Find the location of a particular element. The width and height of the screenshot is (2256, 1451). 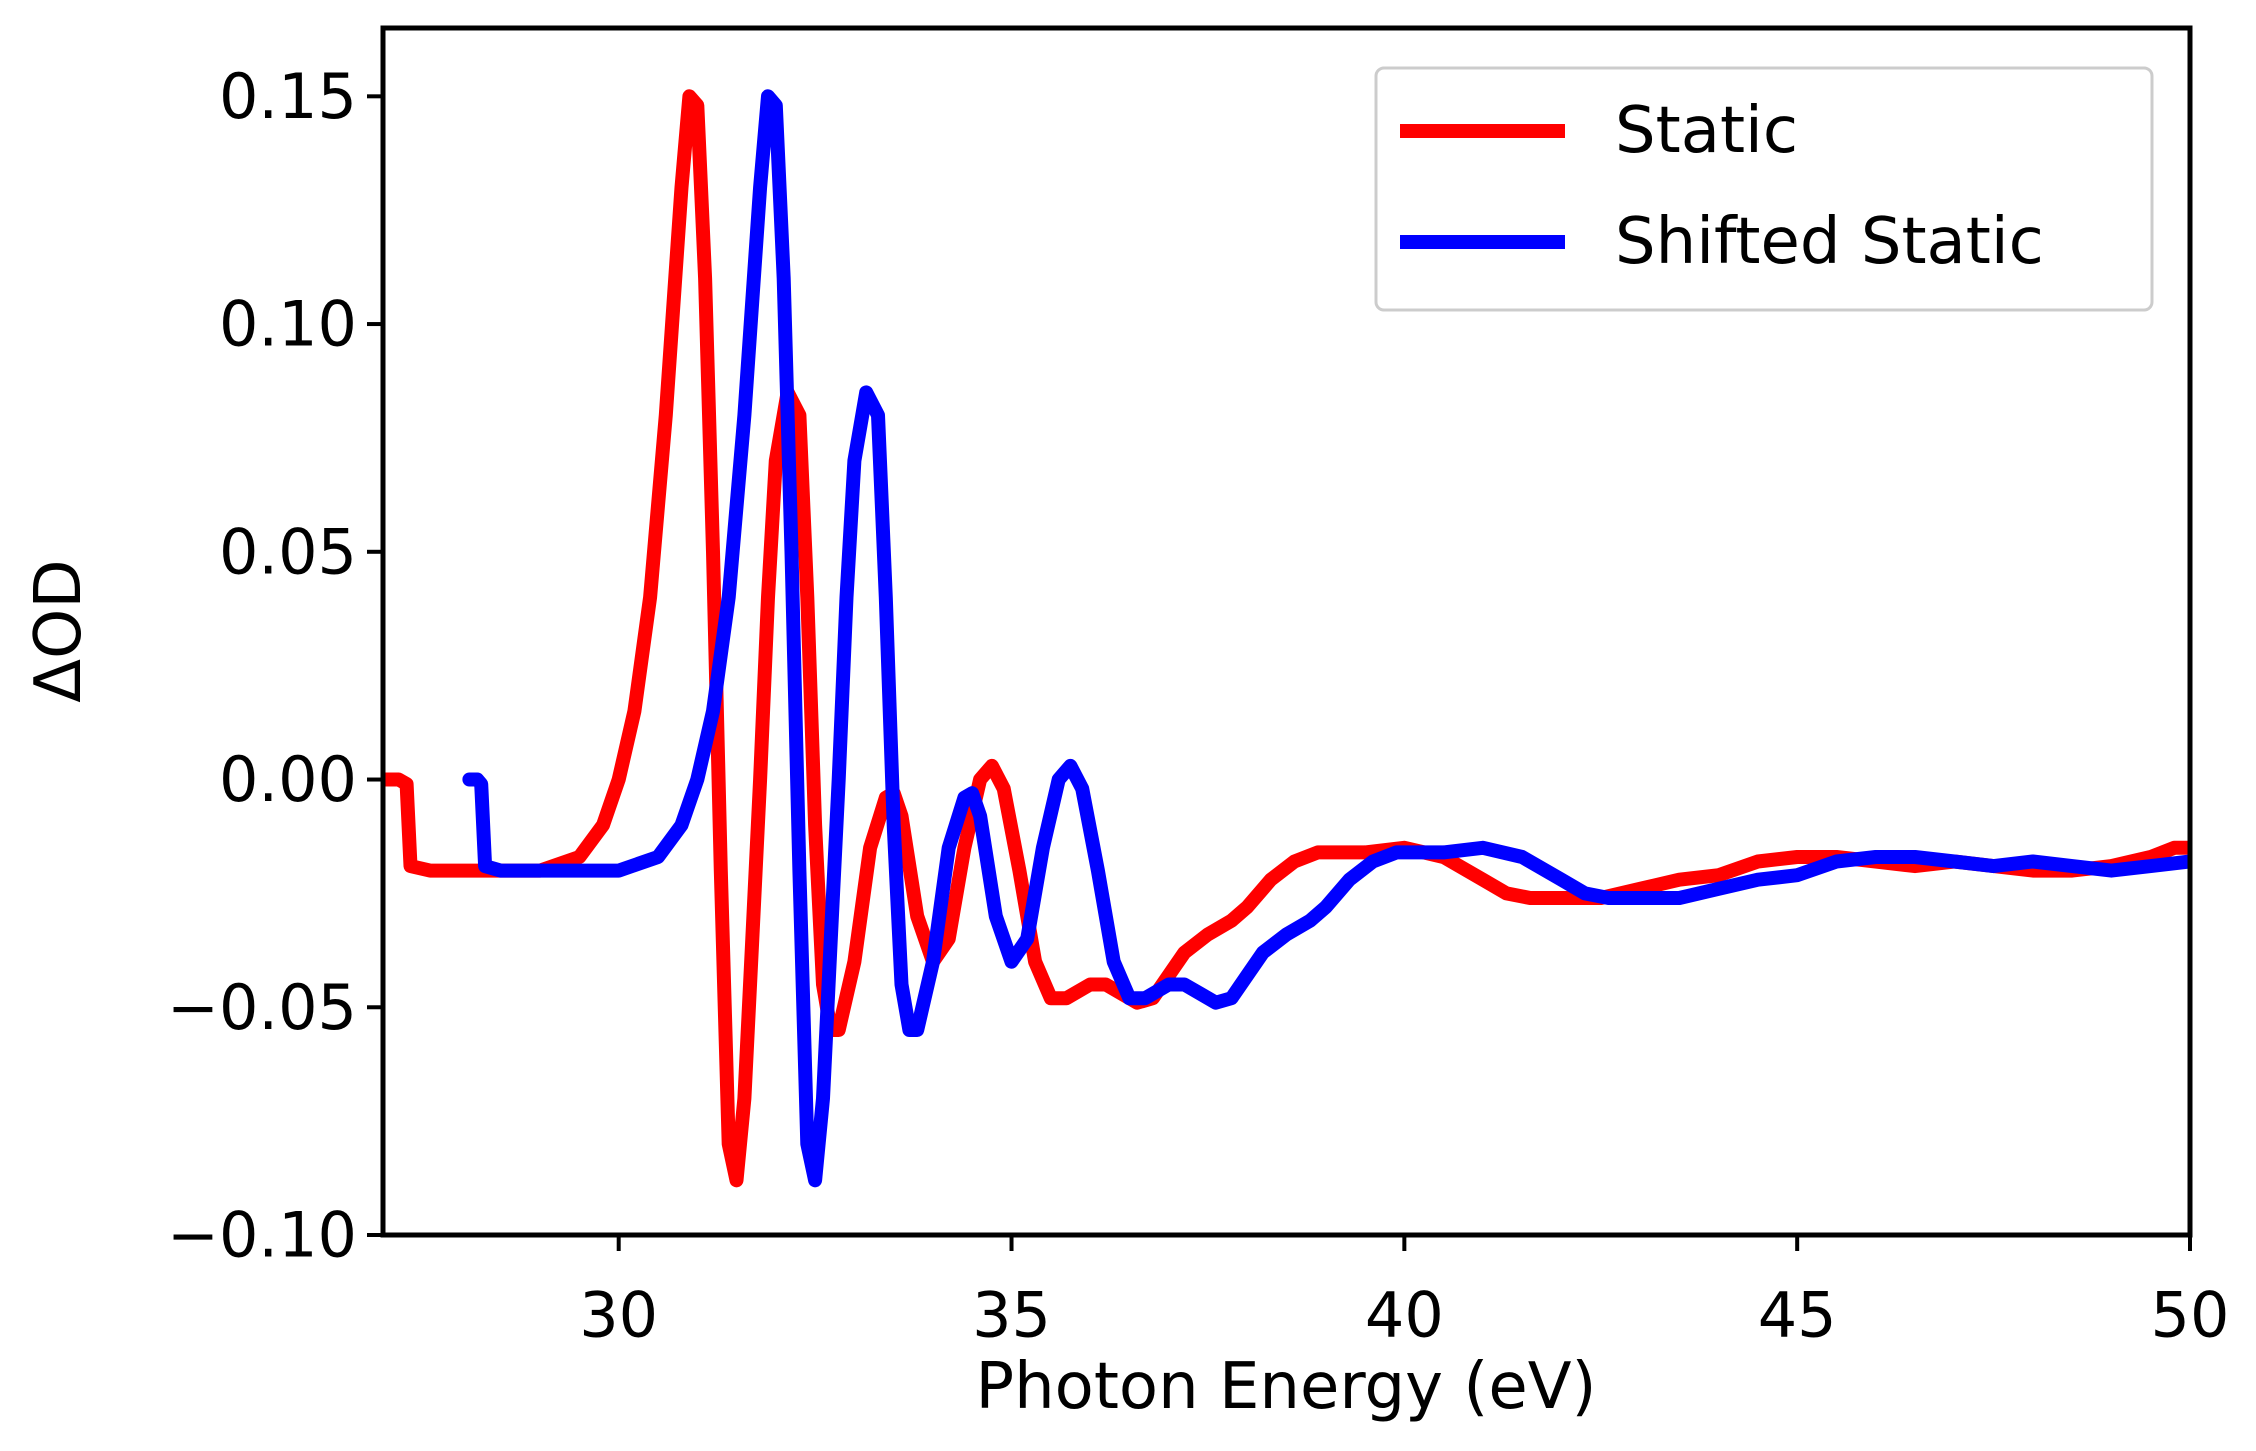

x-tick-label: 30 is located at coordinates (618, 1315).